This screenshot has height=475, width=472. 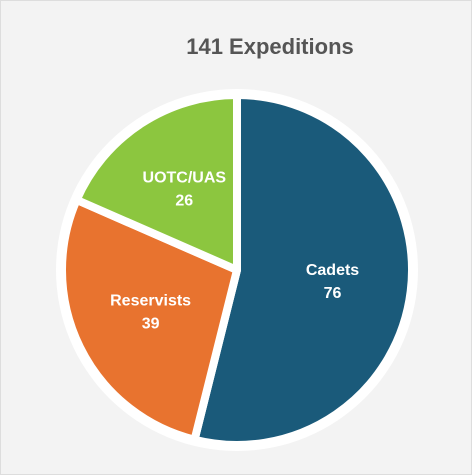 What do you see at coordinates (184, 201) in the screenshot?
I see `slice-value: 26` at bounding box center [184, 201].